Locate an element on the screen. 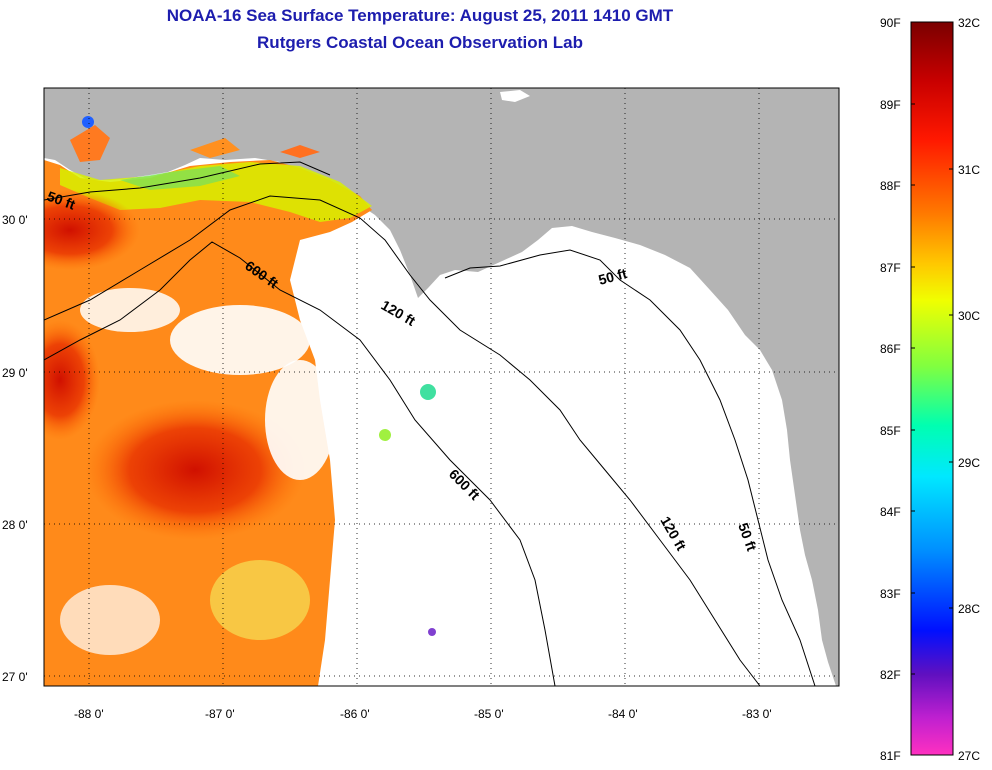 The image size is (992, 770). contour-label: 50 ft is located at coordinates (613, 276).